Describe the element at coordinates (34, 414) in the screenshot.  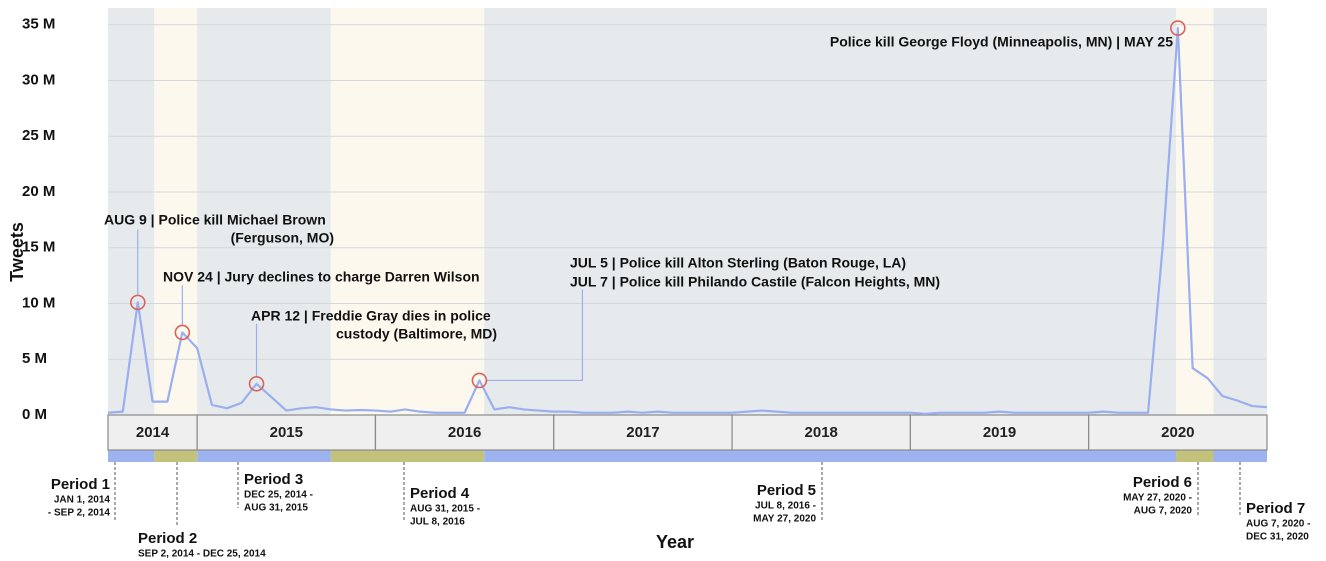
I see `y-tick-label: 0 M` at that location.